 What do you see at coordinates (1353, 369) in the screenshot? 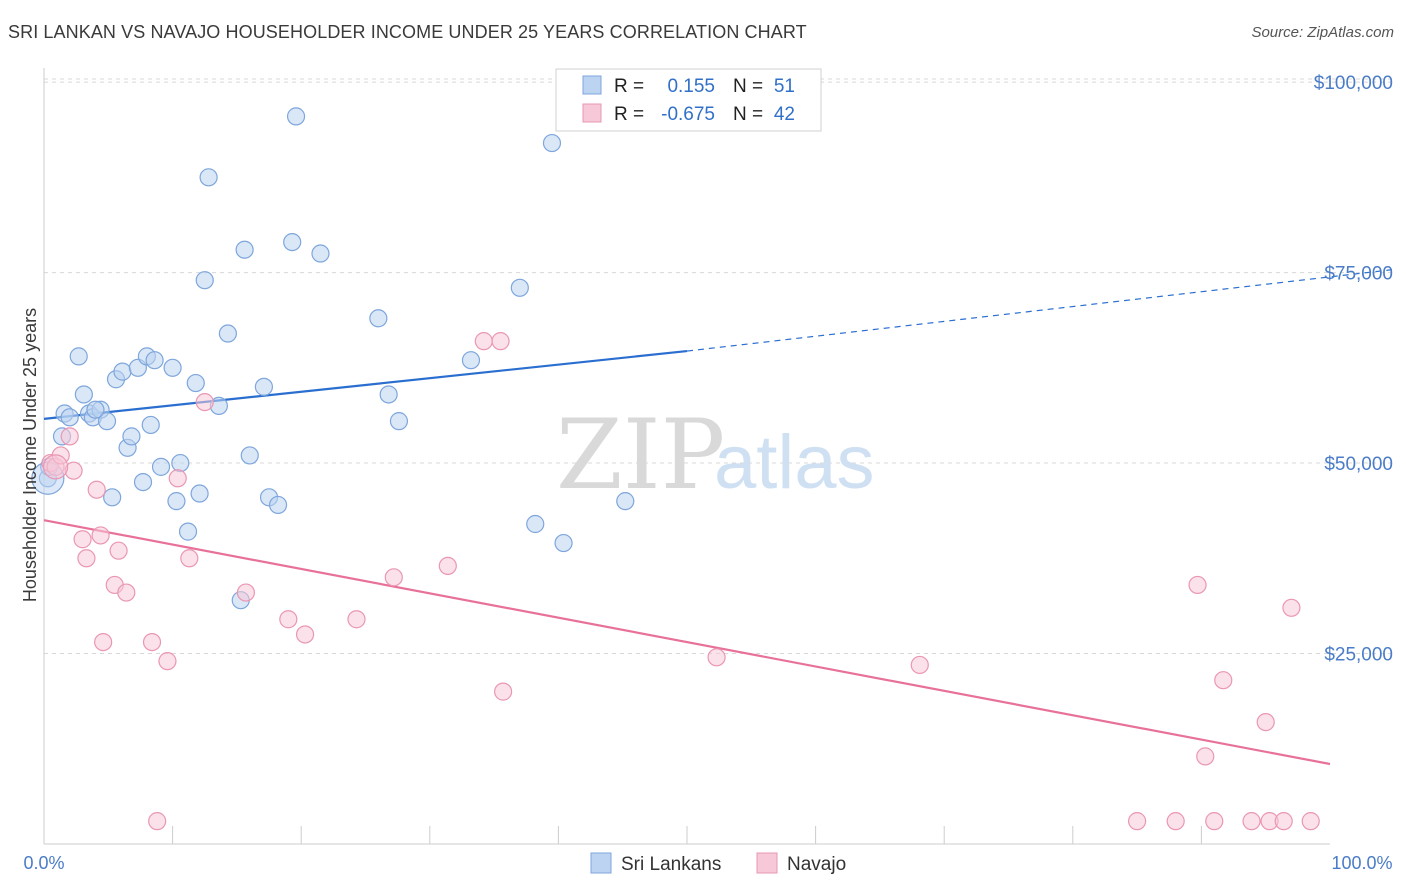
I see `y-tick-labels: $25,000 $50,000 $75,000 $100,000` at bounding box center [1353, 369].